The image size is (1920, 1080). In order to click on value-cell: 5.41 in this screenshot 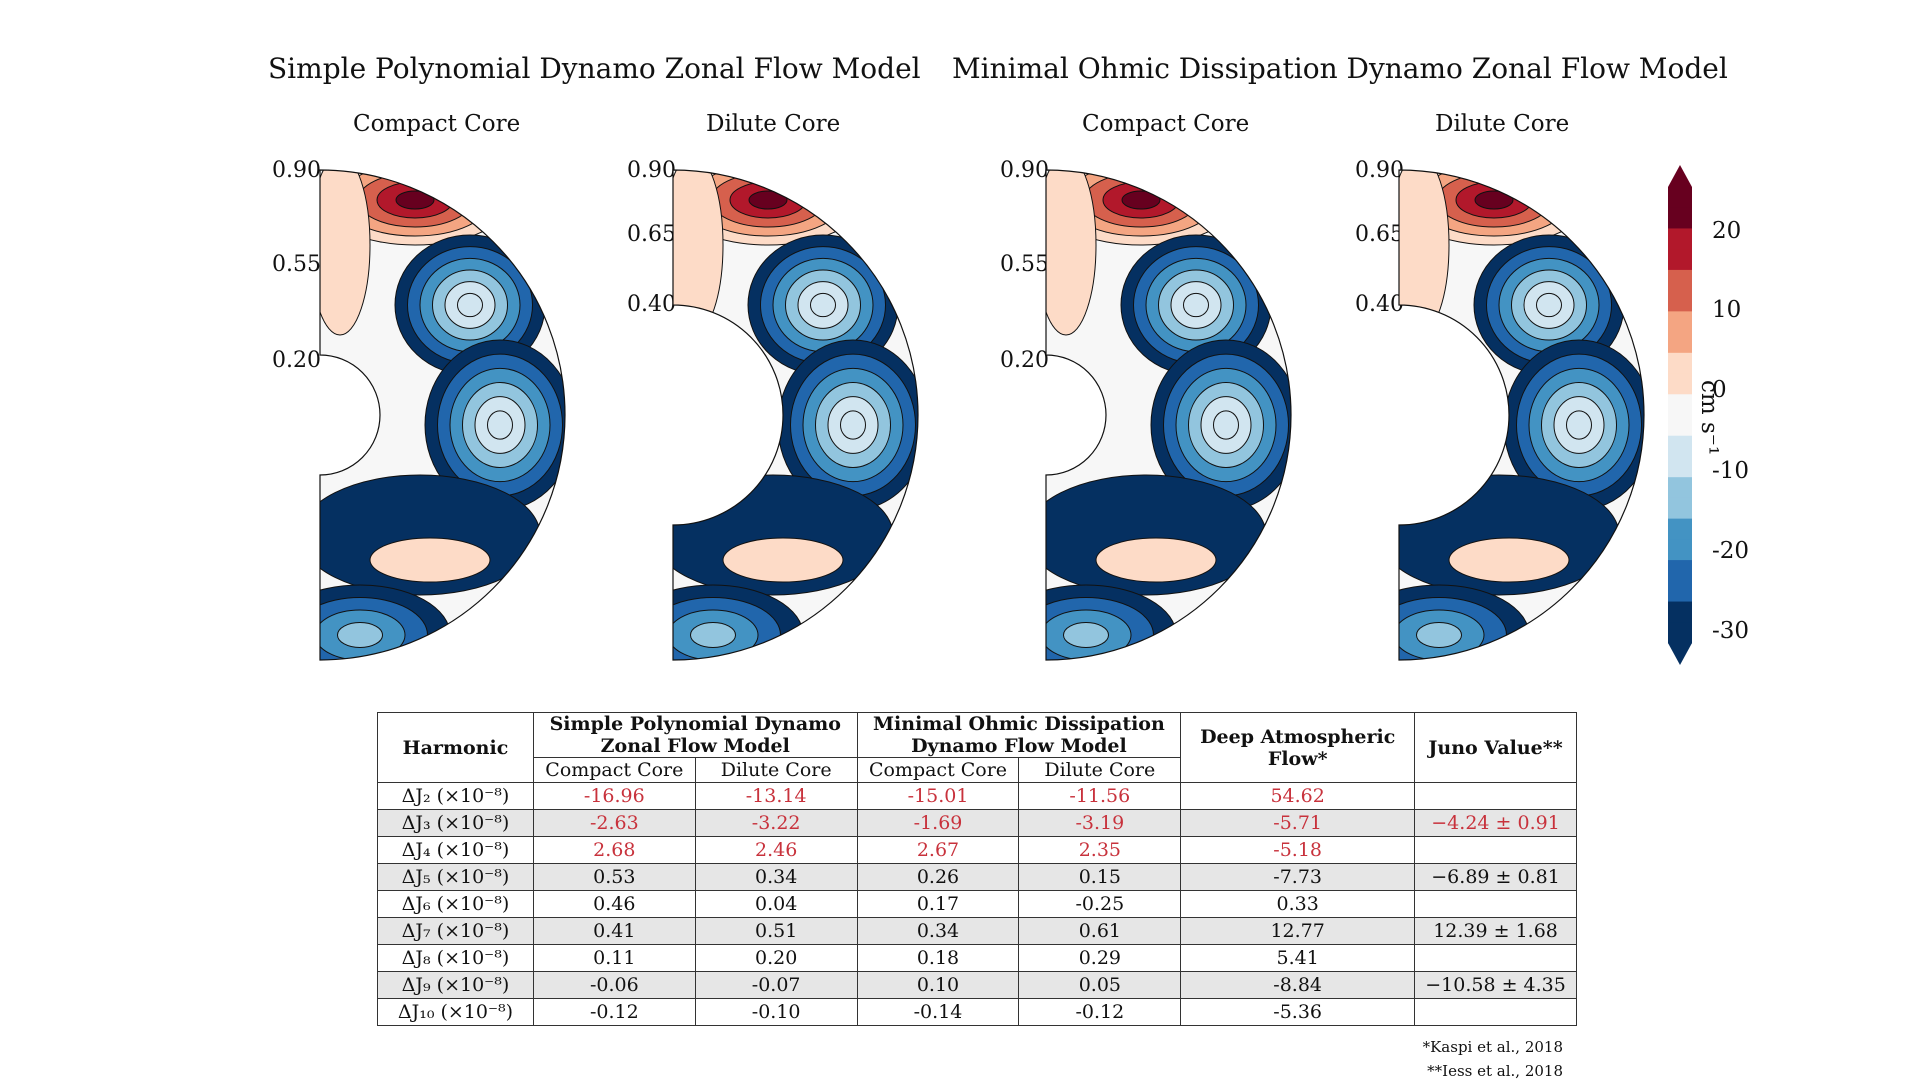, I will do `click(1298, 958)`.